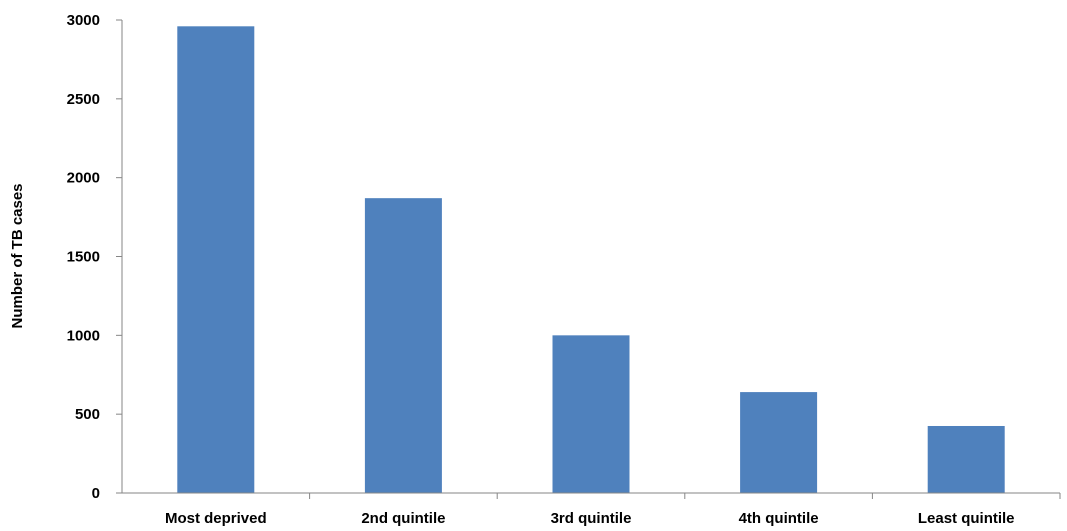 Image resolution: width=1067 pixels, height=531 pixels. Describe the element at coordinates (87, 414) in the screenshot. I see `y-tick-label: 500` at that location.